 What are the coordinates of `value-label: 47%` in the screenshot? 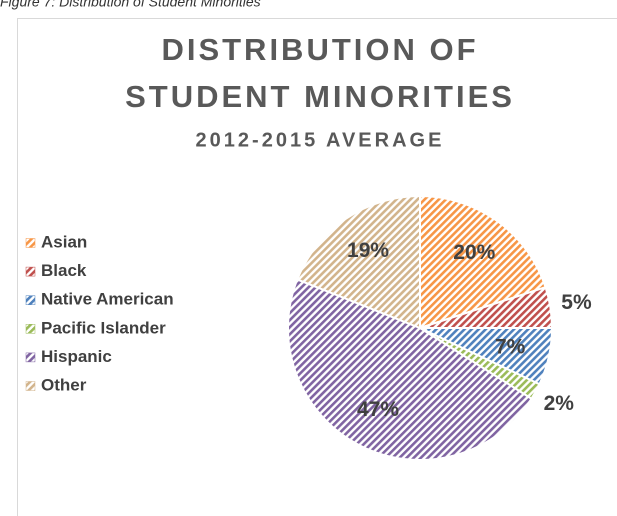 It's located at (378, 409).